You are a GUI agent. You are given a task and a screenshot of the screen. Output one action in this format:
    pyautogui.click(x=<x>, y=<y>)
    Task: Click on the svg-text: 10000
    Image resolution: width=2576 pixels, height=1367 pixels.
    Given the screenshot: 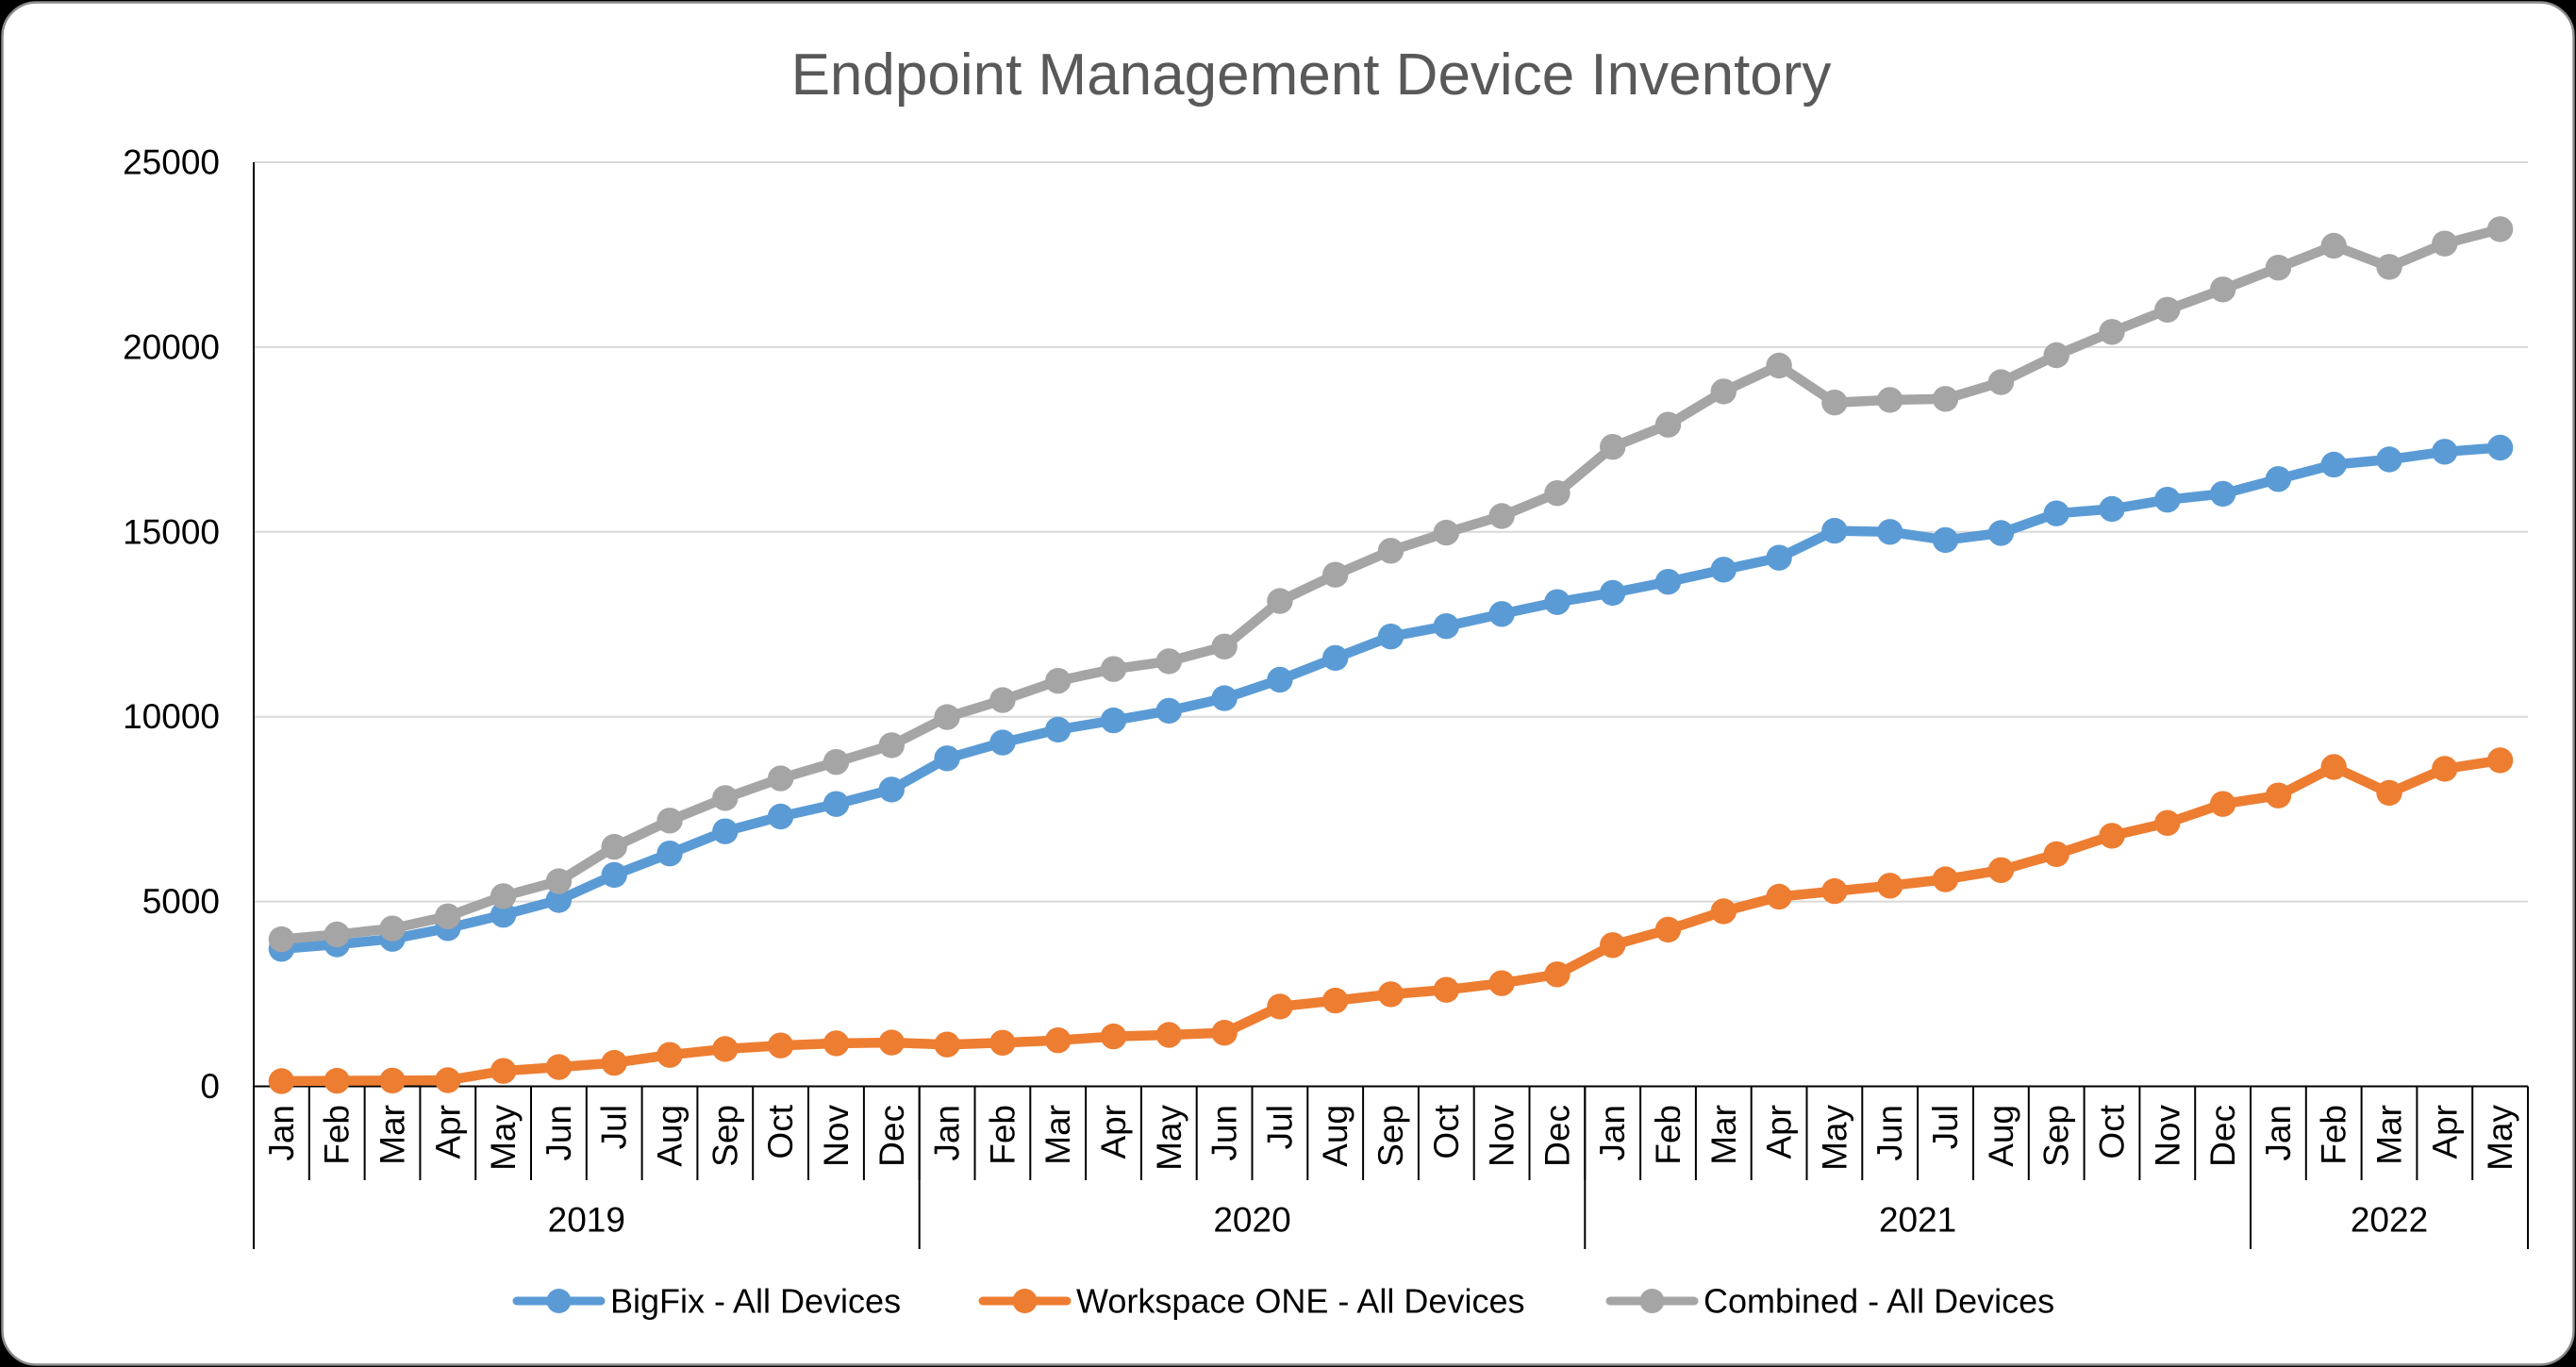 What is the action you would take?
    pyautogui.click(x=171, y=716)
    